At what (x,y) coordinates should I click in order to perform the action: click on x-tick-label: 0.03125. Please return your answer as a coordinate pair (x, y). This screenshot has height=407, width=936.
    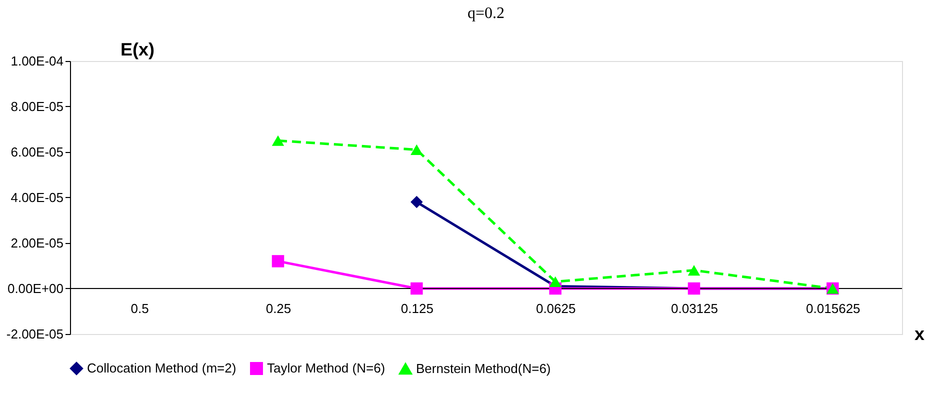
    Looking at the image, I should click on (694, 308).